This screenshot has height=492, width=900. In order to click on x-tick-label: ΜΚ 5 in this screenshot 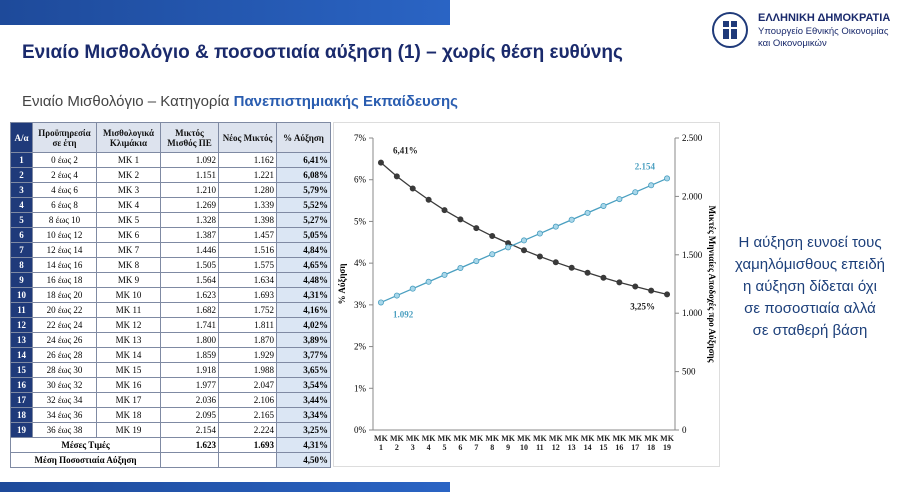, I will do `click(444, 443)`.